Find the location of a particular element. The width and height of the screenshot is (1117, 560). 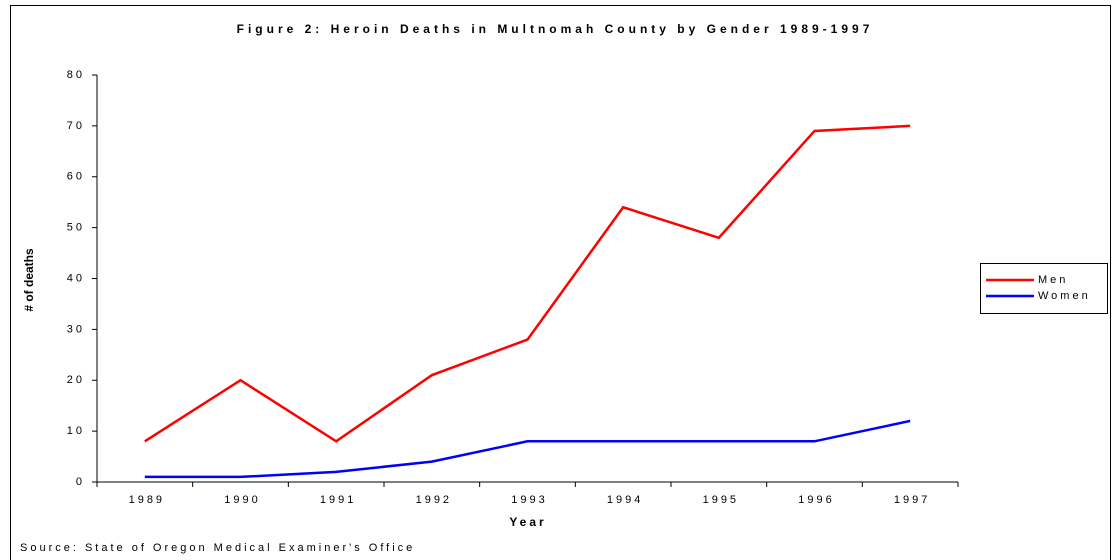

legend-box is located at coordinates (1044, 288).